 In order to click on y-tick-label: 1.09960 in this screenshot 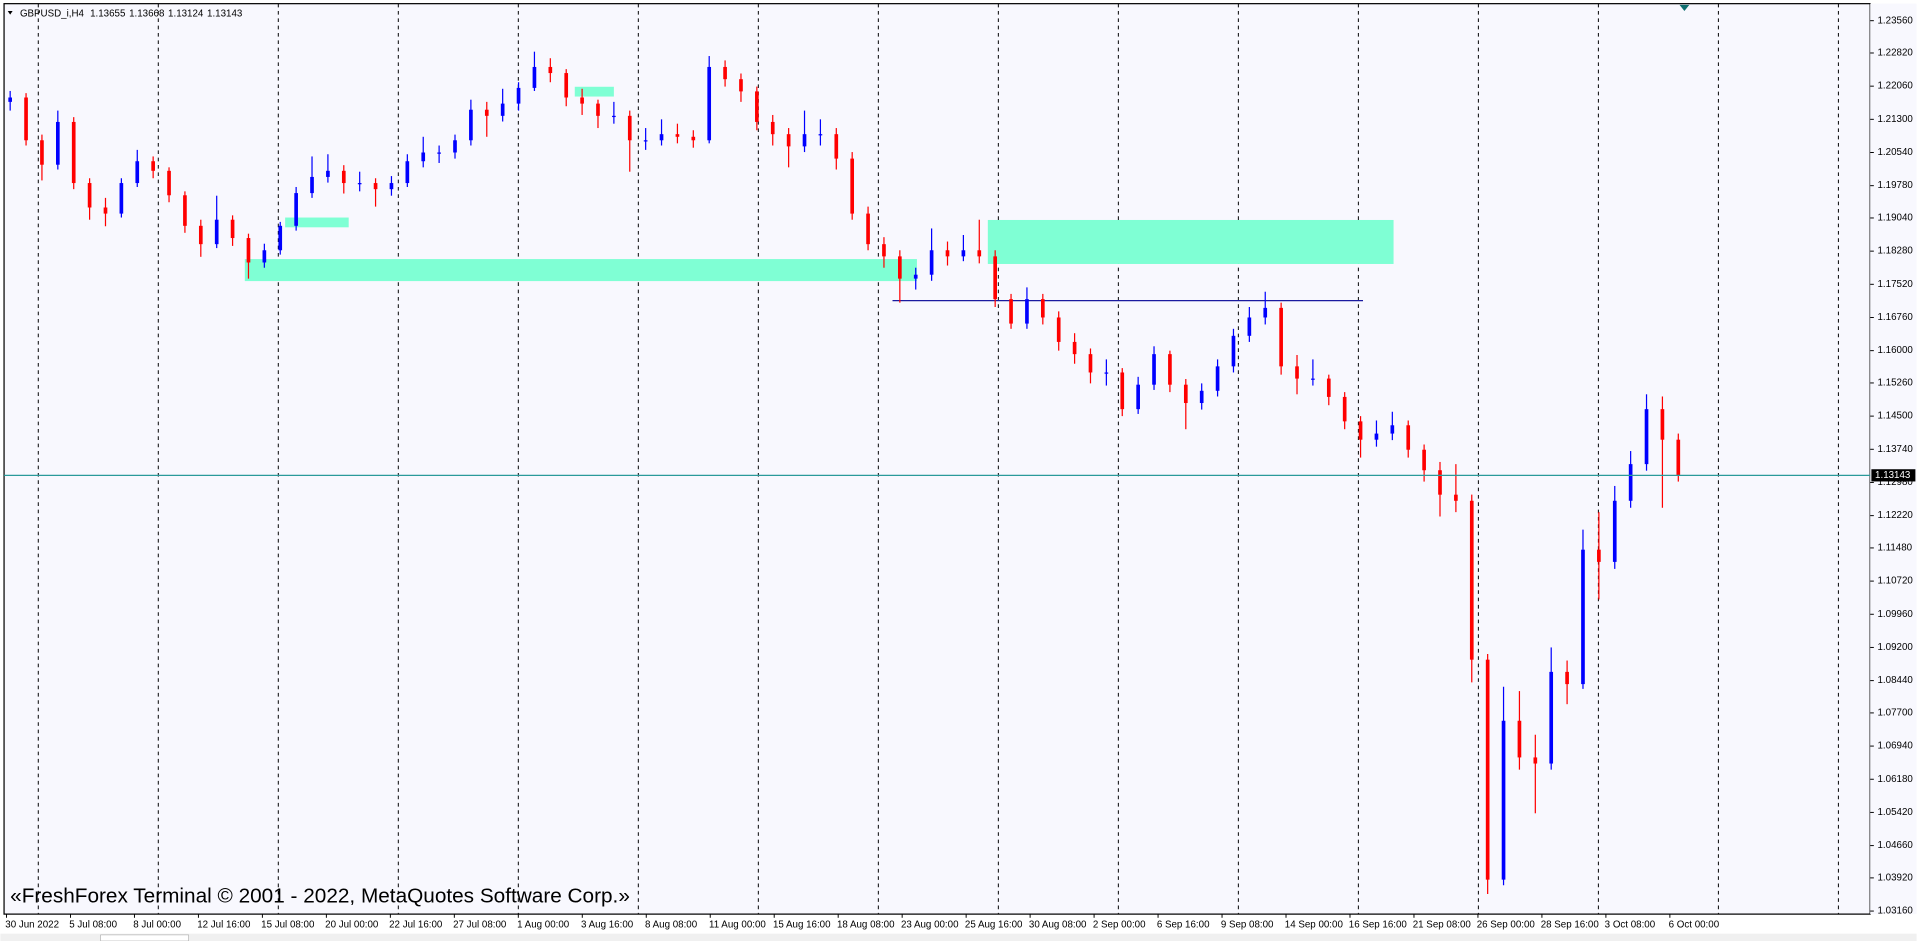, I will do `click(1896, 614)`.